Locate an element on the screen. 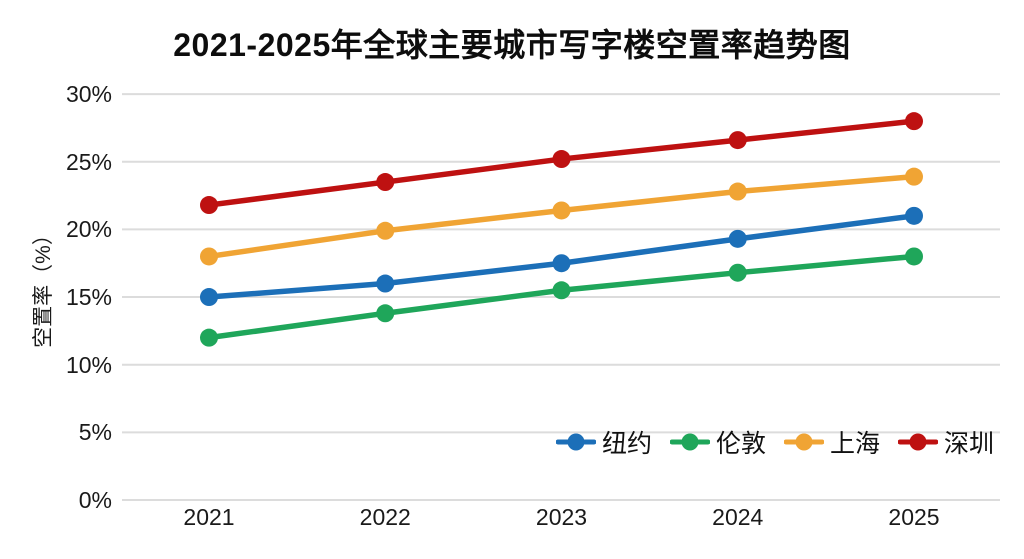  x-tick-label: 2022 is located at coordinates (385, 517).